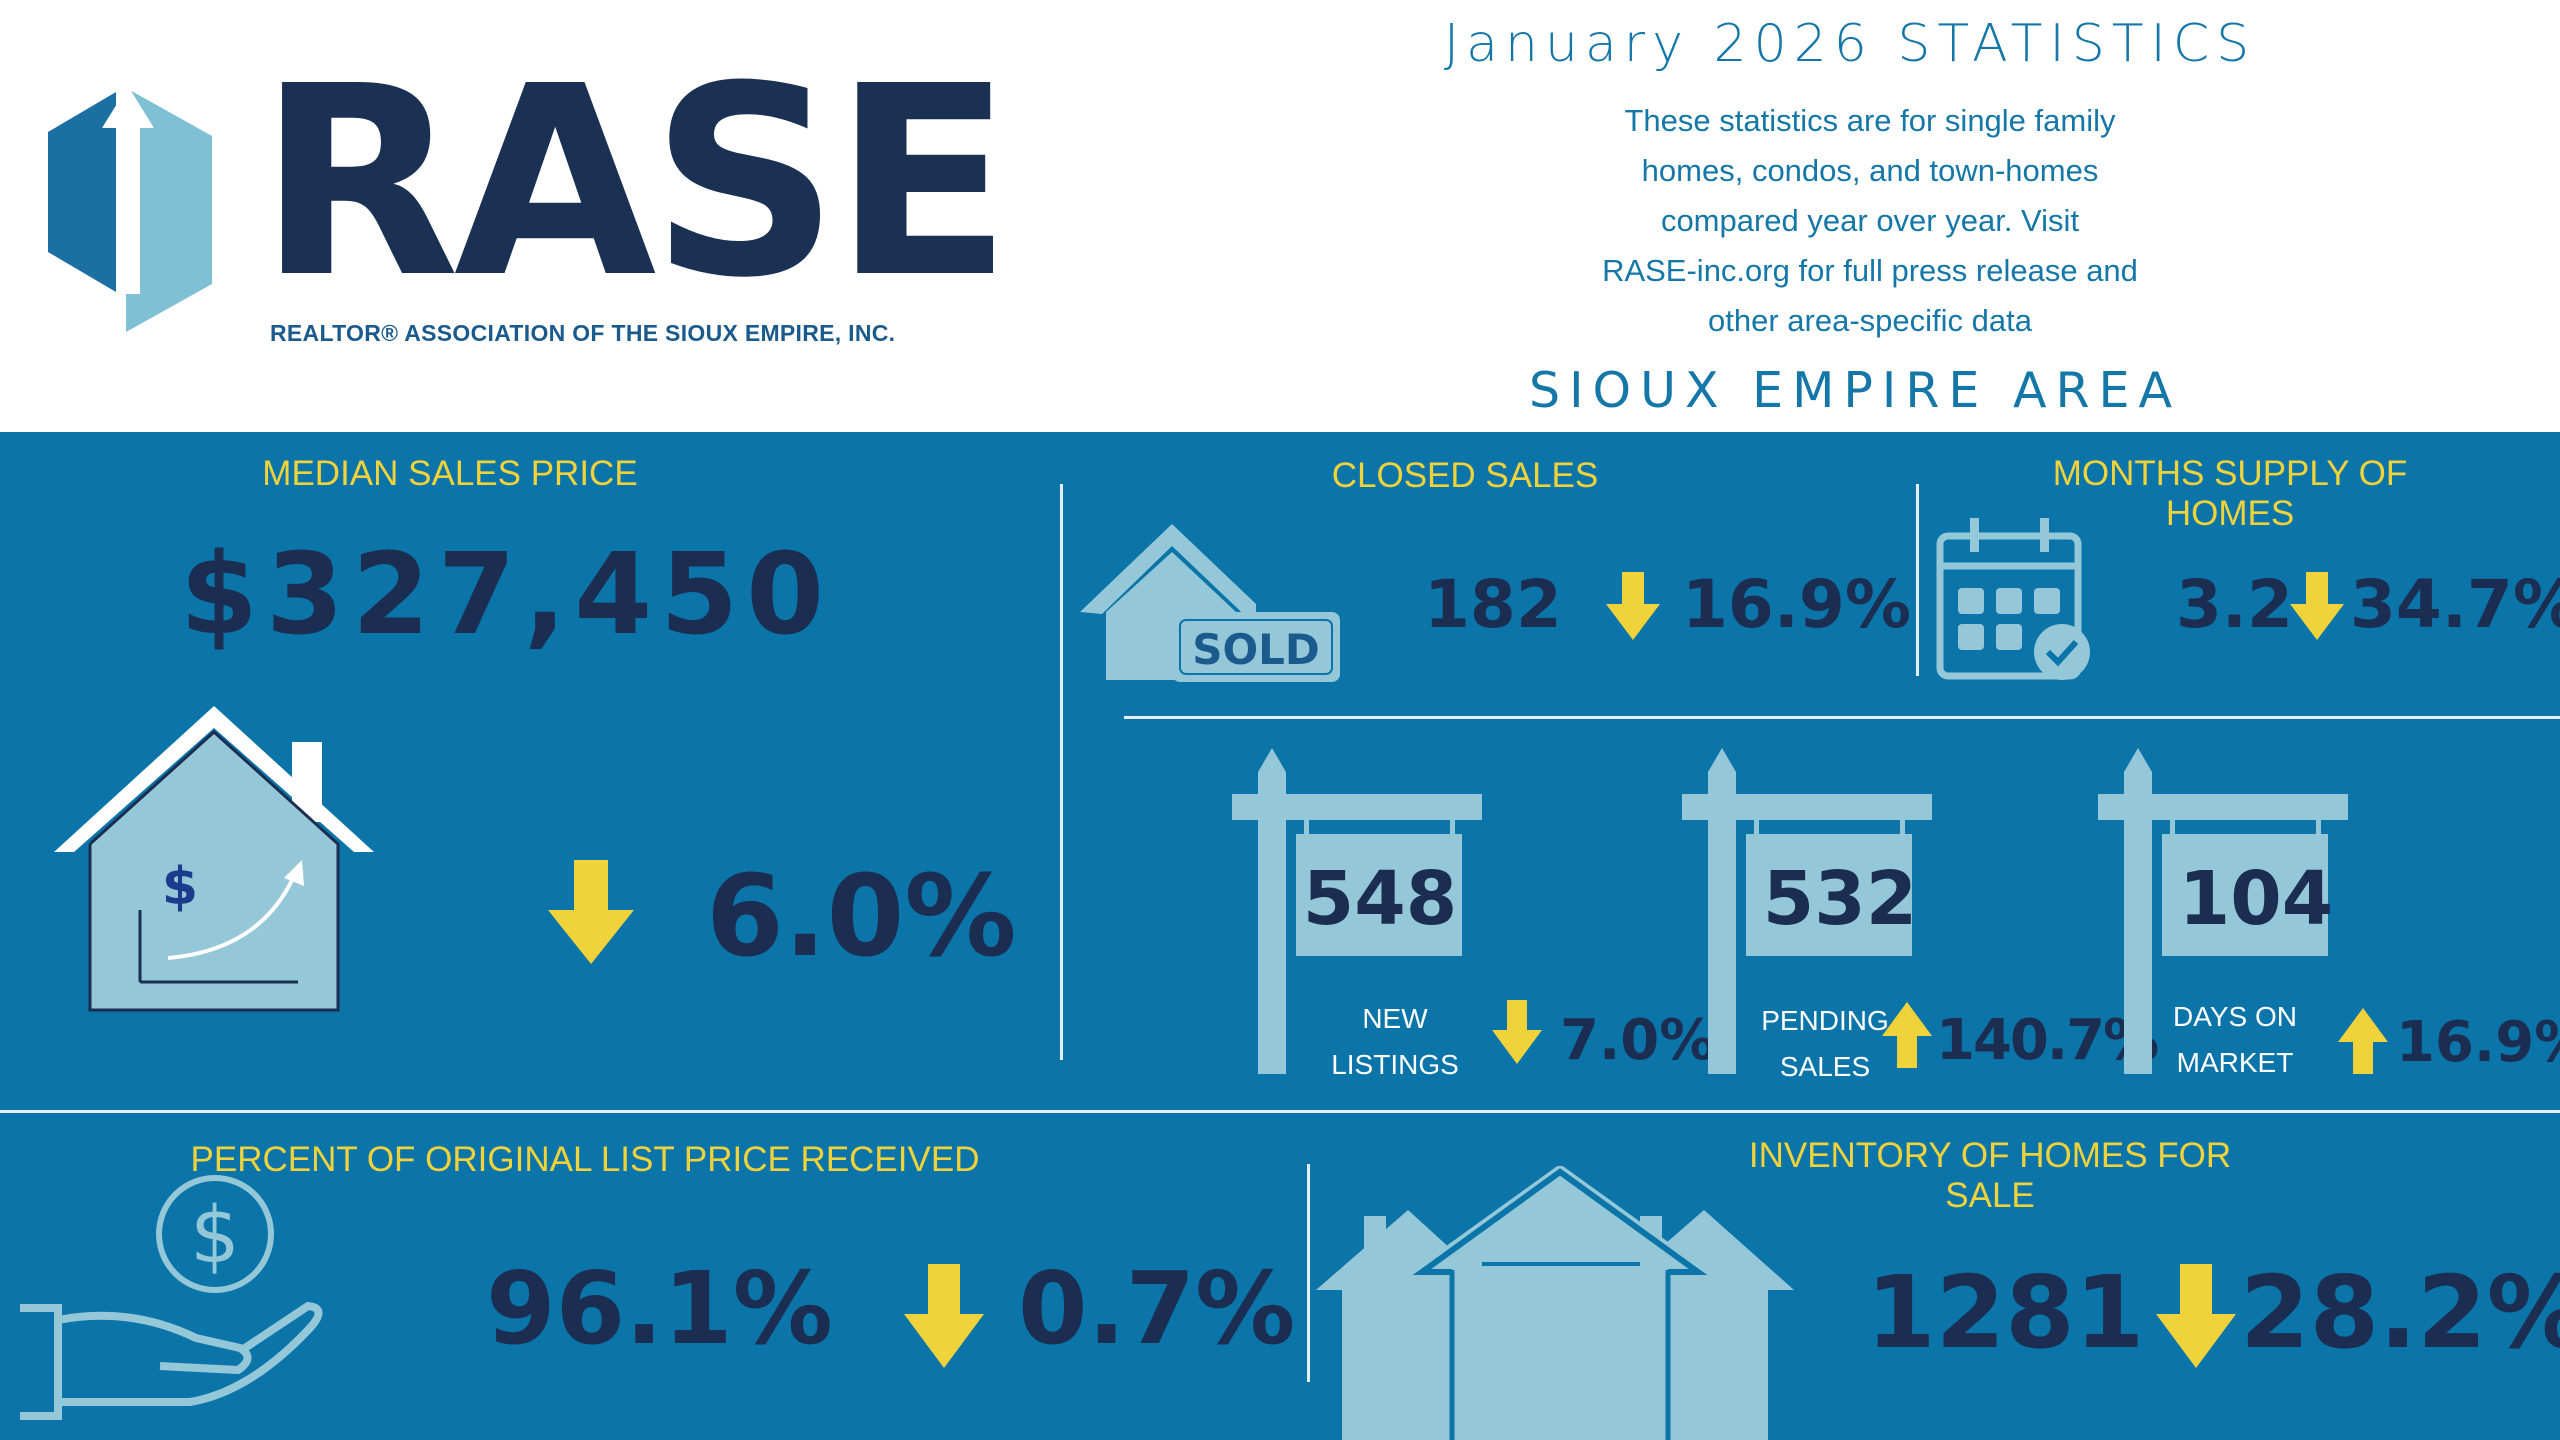  Describe the element at coordinates (1308, 1273) in the screenshot. I see `divider-vertical-bottom` at that location.